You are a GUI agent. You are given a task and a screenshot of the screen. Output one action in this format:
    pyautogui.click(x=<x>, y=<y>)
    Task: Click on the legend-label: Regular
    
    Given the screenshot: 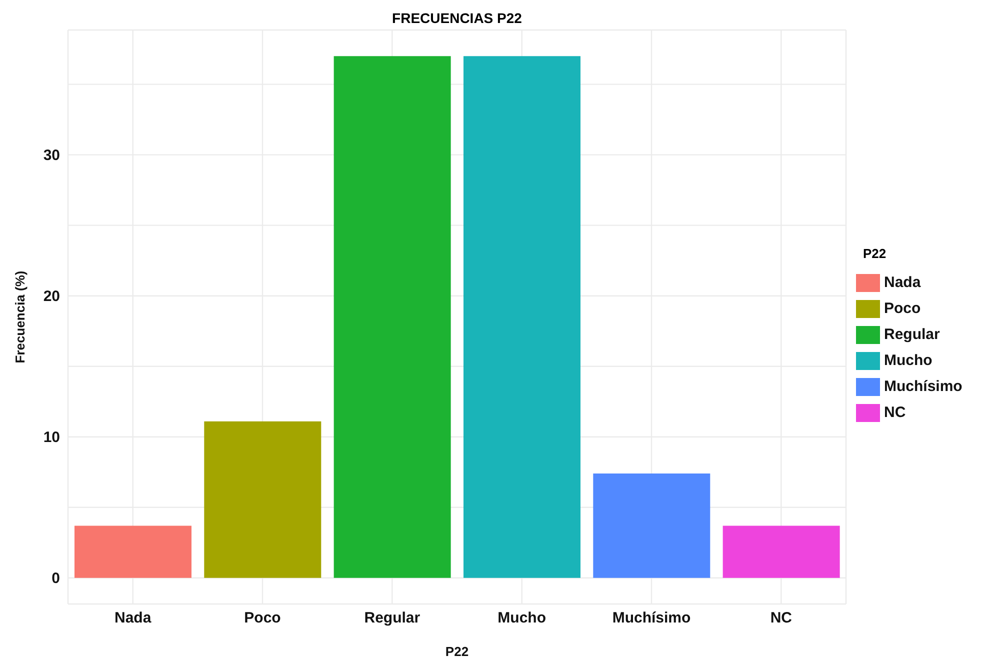 What is the action you would take?
    pyautogui.click(x=912, y=334)
    